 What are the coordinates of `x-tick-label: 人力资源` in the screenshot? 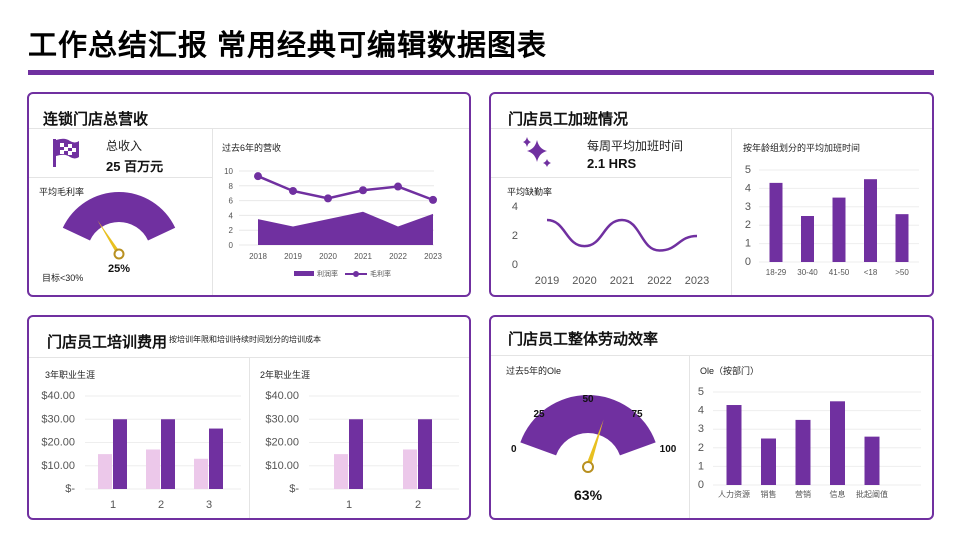 It's located at (734, 494).